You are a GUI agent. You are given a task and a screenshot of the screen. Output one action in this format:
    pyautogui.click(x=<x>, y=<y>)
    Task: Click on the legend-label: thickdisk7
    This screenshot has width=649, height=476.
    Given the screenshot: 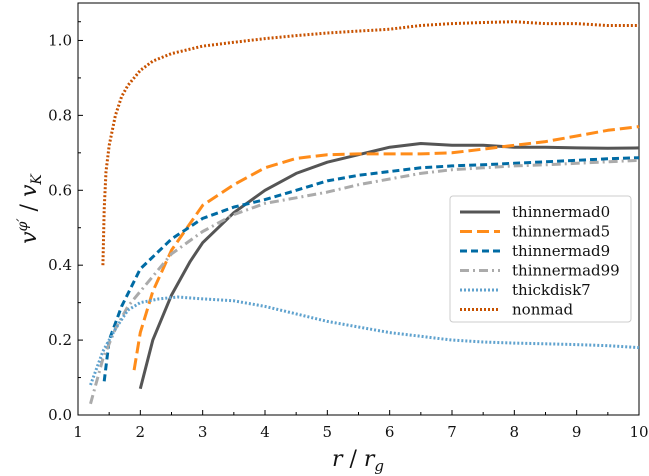 What is the action you would take?
    pyautogui.click(x=551, y=290)
    